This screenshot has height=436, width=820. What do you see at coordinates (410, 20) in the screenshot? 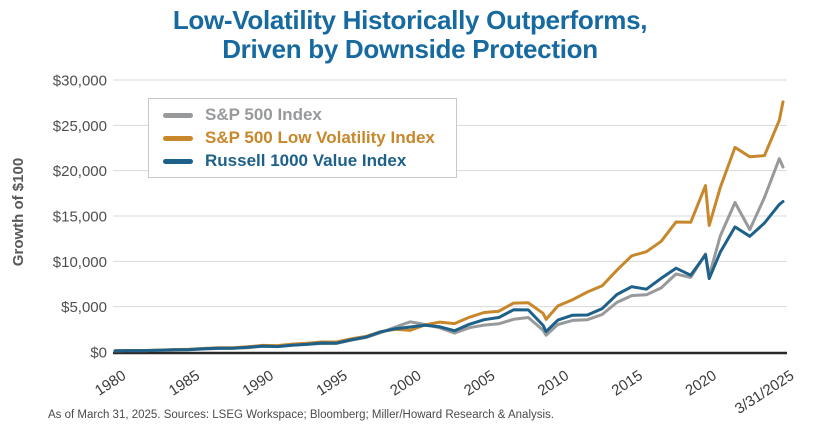
I see `chart-title-line1: Low-Volatility Historically Outperforms,` at bounding box center [410, 20].